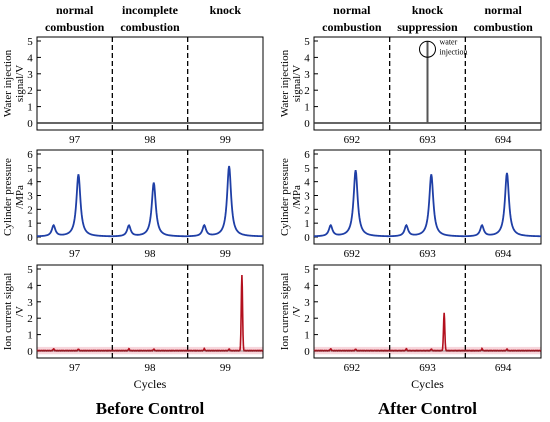  I want to click on pulse-marker, so click(427, 49).